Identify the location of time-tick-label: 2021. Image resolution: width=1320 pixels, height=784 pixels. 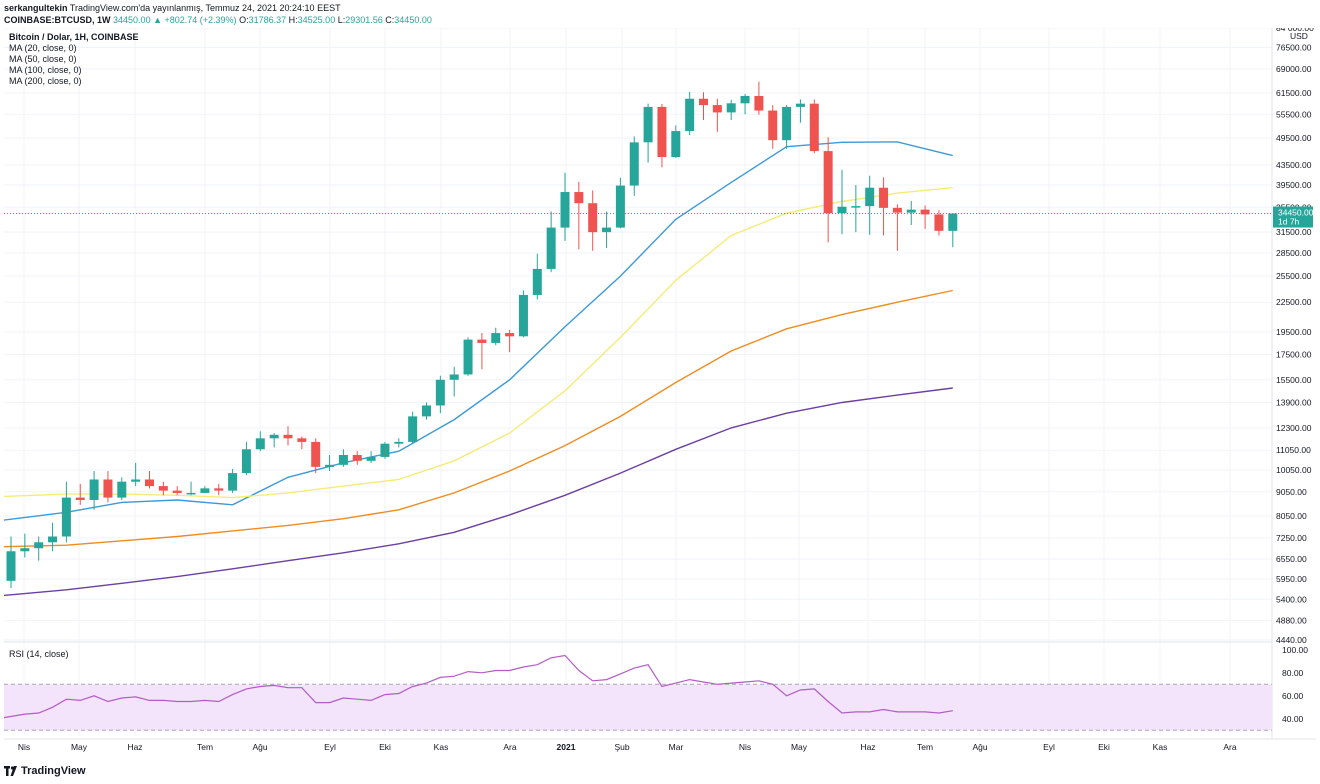
(566, 747).